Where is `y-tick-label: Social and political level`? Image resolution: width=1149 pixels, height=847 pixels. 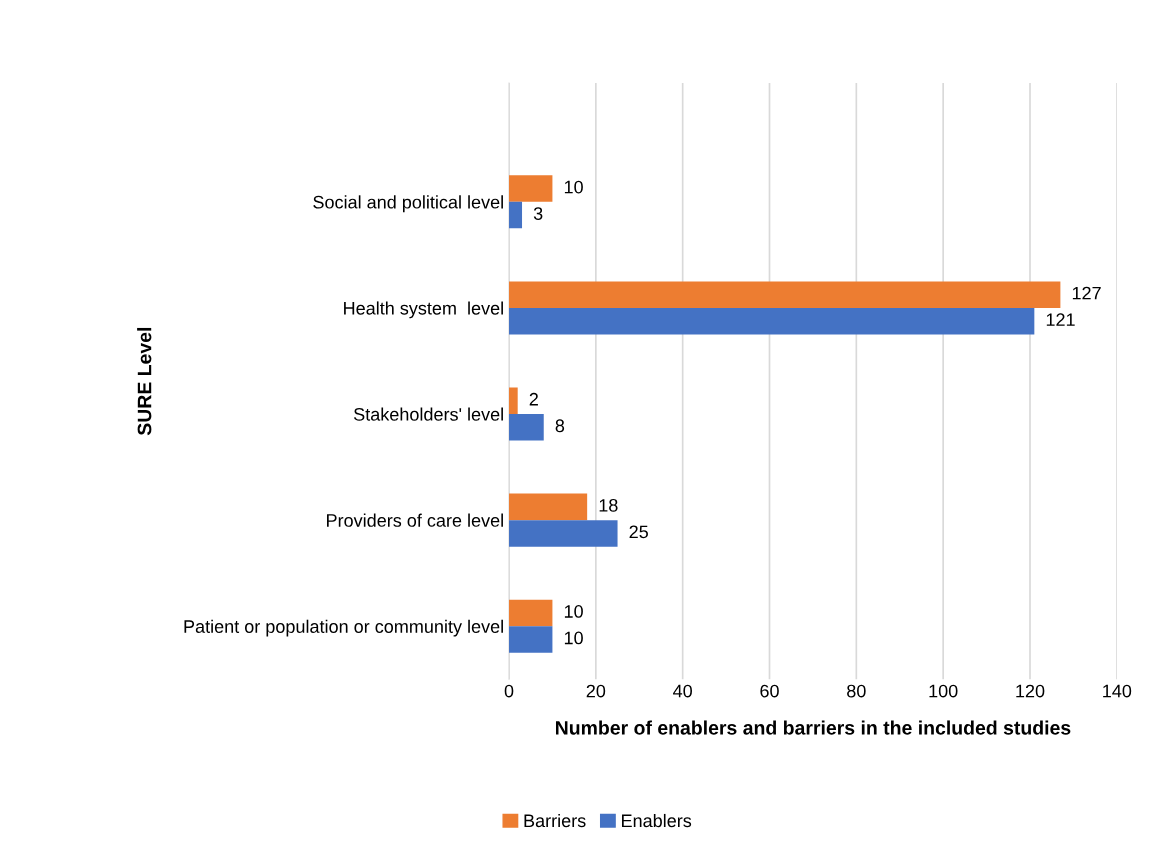
y-tick-label: Social and political level is located at coordinates (408, 204).